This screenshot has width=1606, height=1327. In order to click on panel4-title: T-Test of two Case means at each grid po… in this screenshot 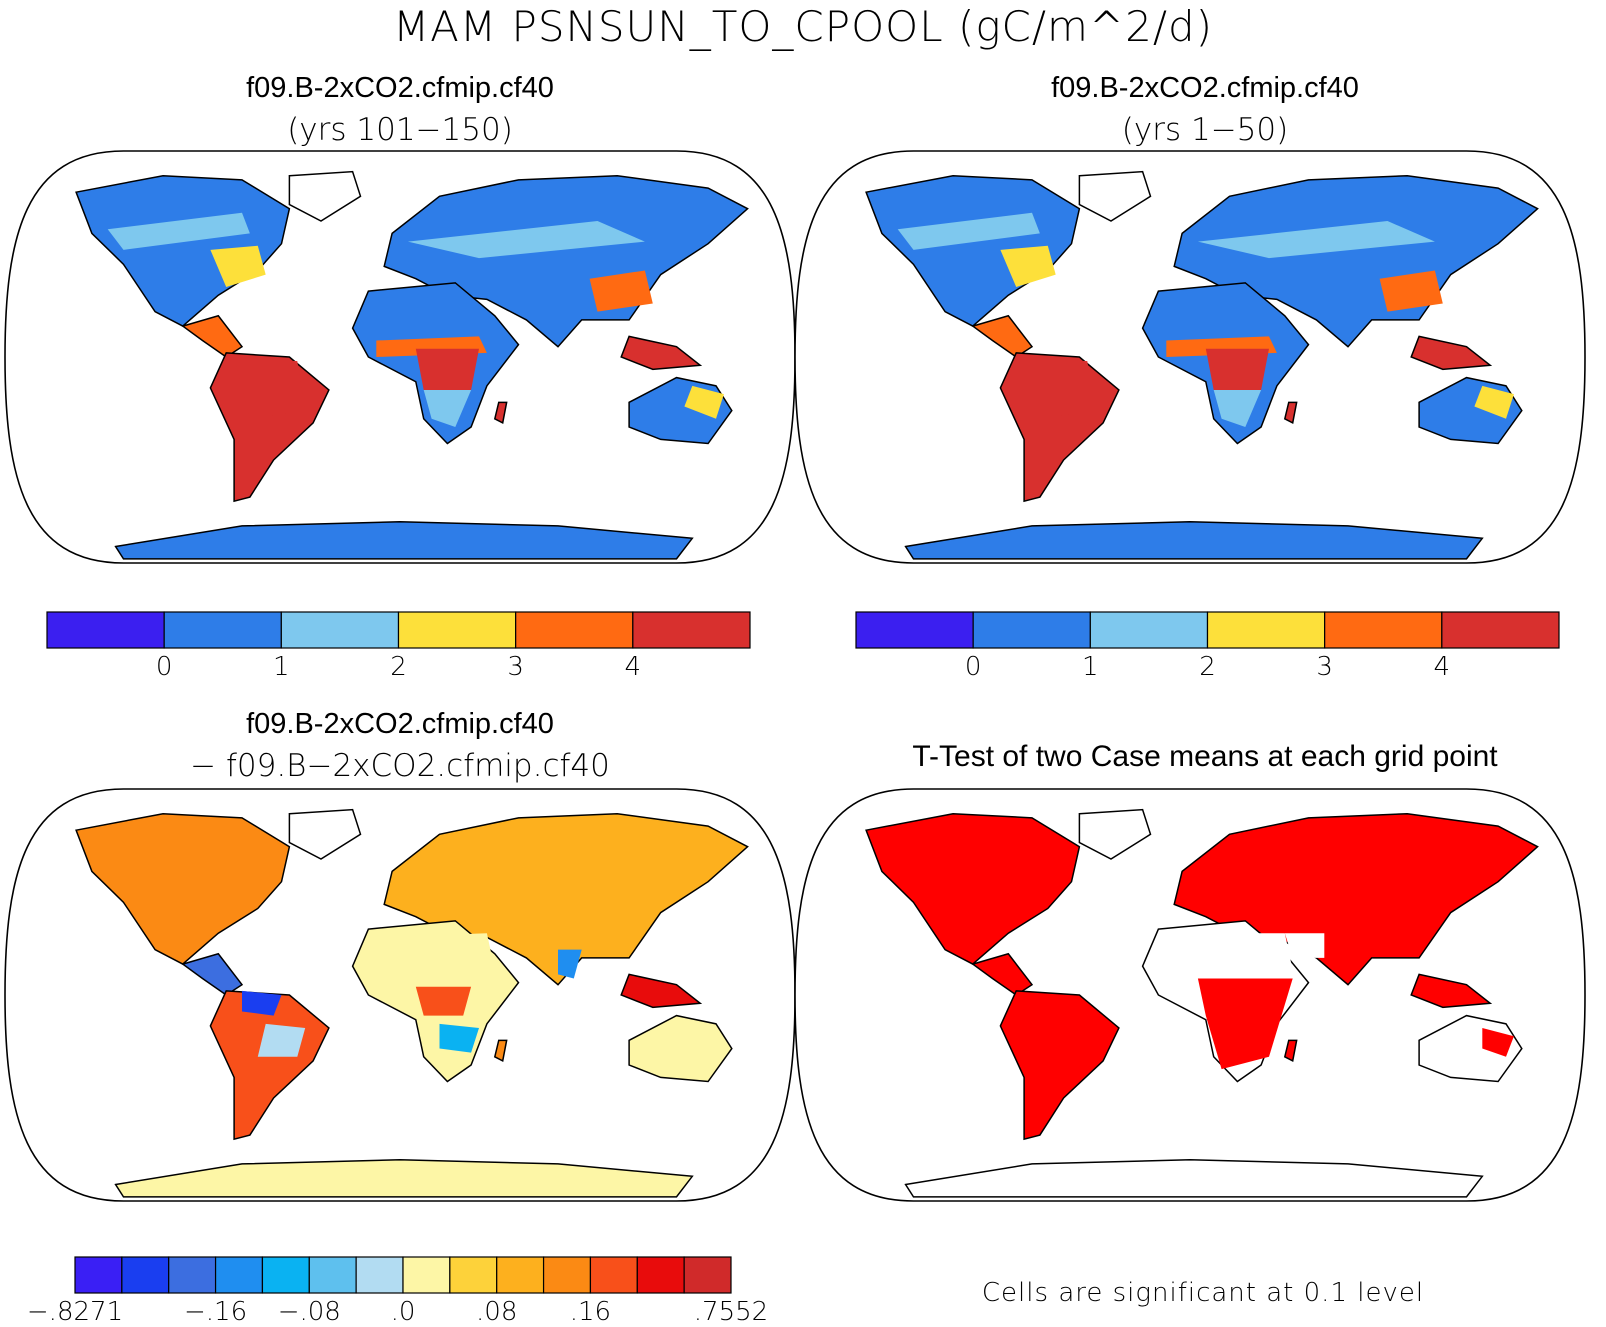, I will do `click(1205, 756)`.